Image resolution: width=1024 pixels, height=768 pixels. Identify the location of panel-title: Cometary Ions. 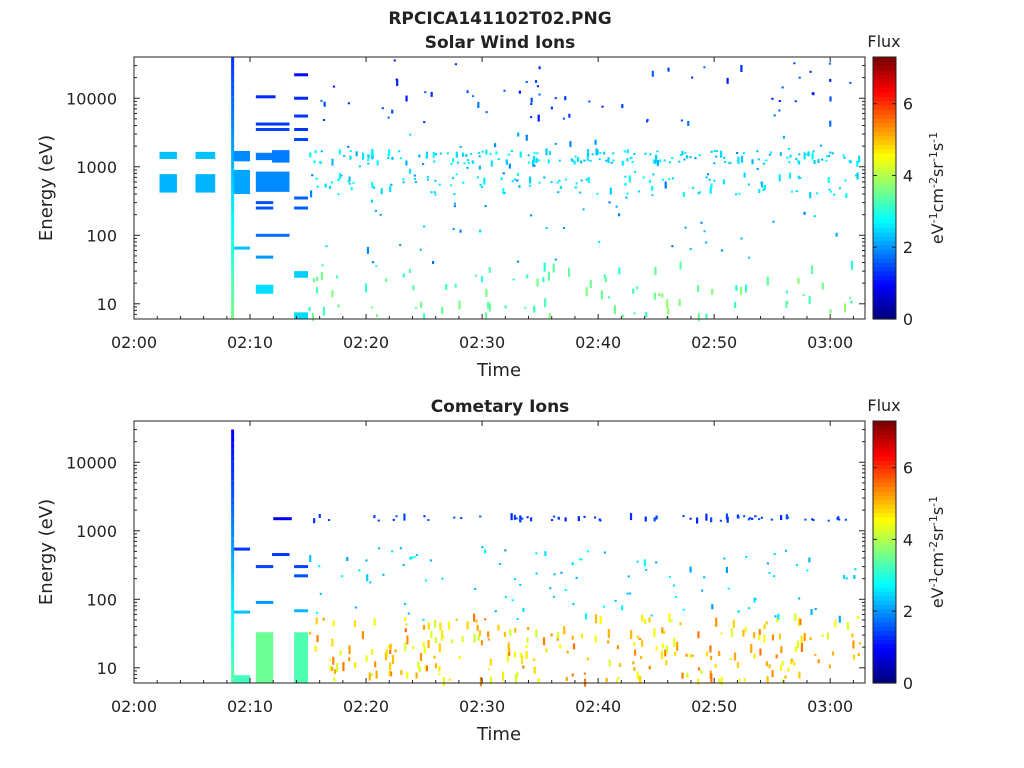
(500, 407).